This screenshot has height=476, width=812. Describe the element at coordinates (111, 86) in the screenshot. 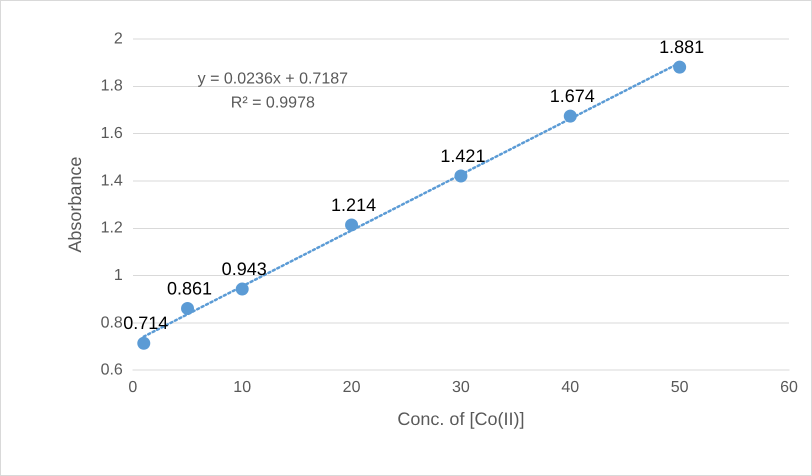

I see `y-tick-label: 1.8` at that location.